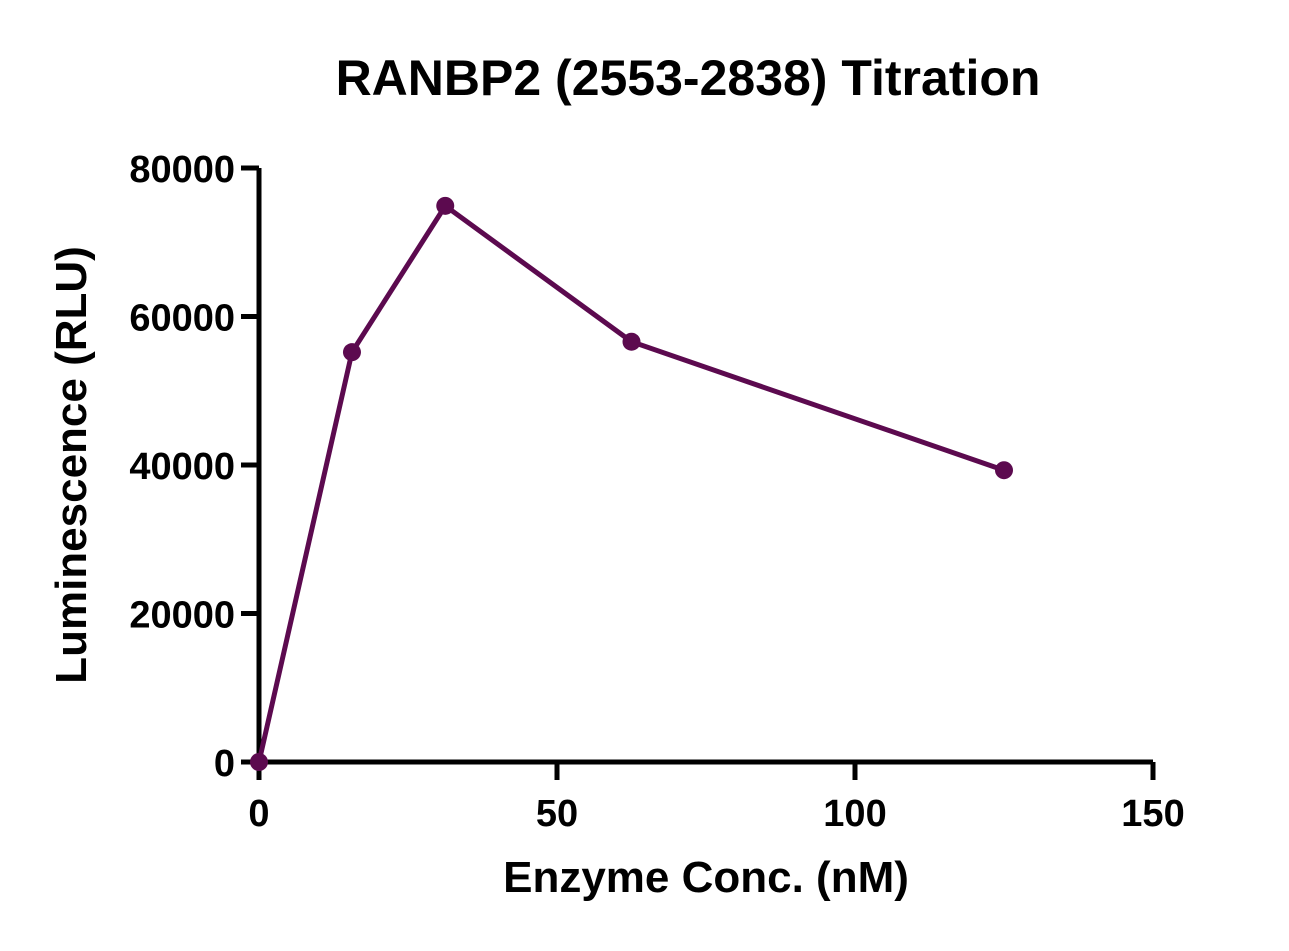 The image size is (1289, 951). What do you see at coordinates (706, 877) in the screenshot?
I see `x-axis-label: Enzyme Conc. (nM)` at bounding box center [706, 877].